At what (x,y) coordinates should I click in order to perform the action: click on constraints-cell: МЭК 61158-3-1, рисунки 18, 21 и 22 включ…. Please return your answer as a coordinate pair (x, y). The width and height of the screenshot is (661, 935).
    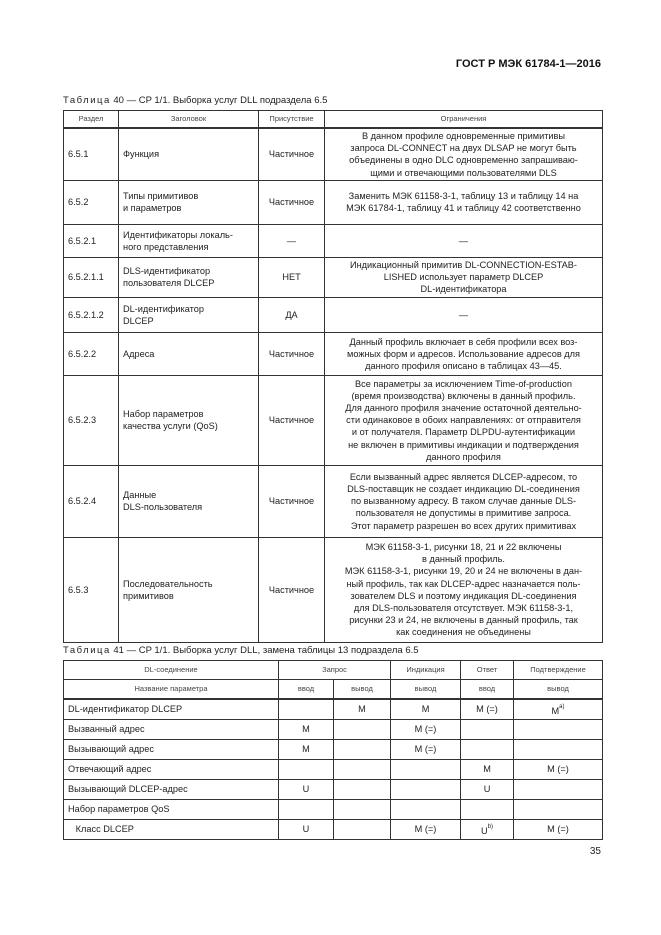
    Looking at the image, I should click on (463, 589).